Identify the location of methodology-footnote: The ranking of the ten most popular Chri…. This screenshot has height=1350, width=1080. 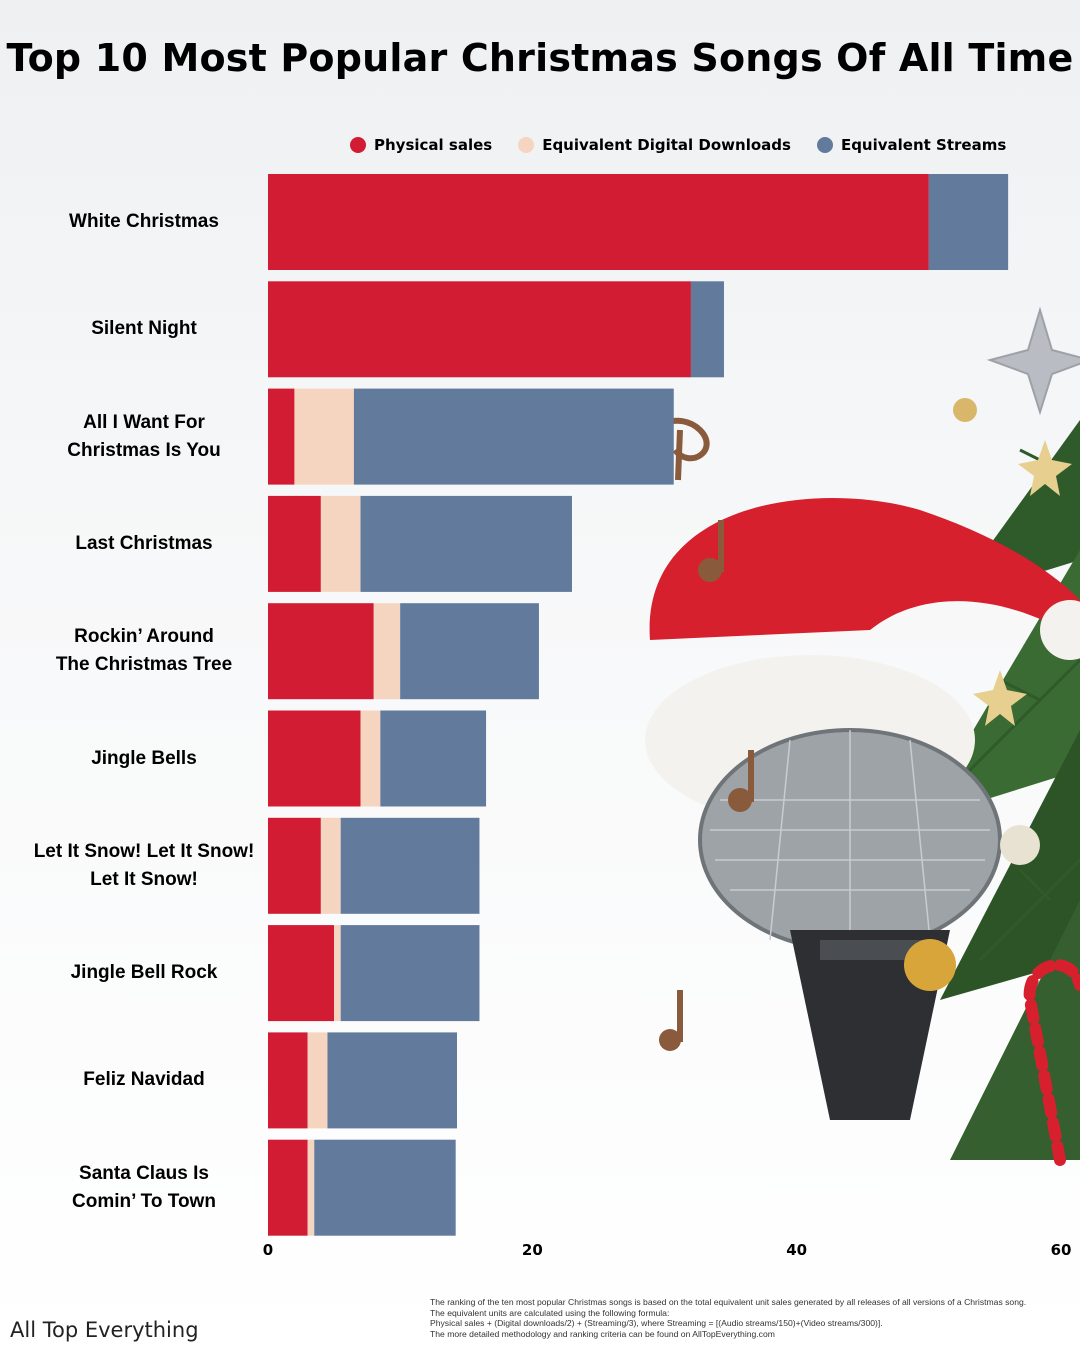
(752, 1318).